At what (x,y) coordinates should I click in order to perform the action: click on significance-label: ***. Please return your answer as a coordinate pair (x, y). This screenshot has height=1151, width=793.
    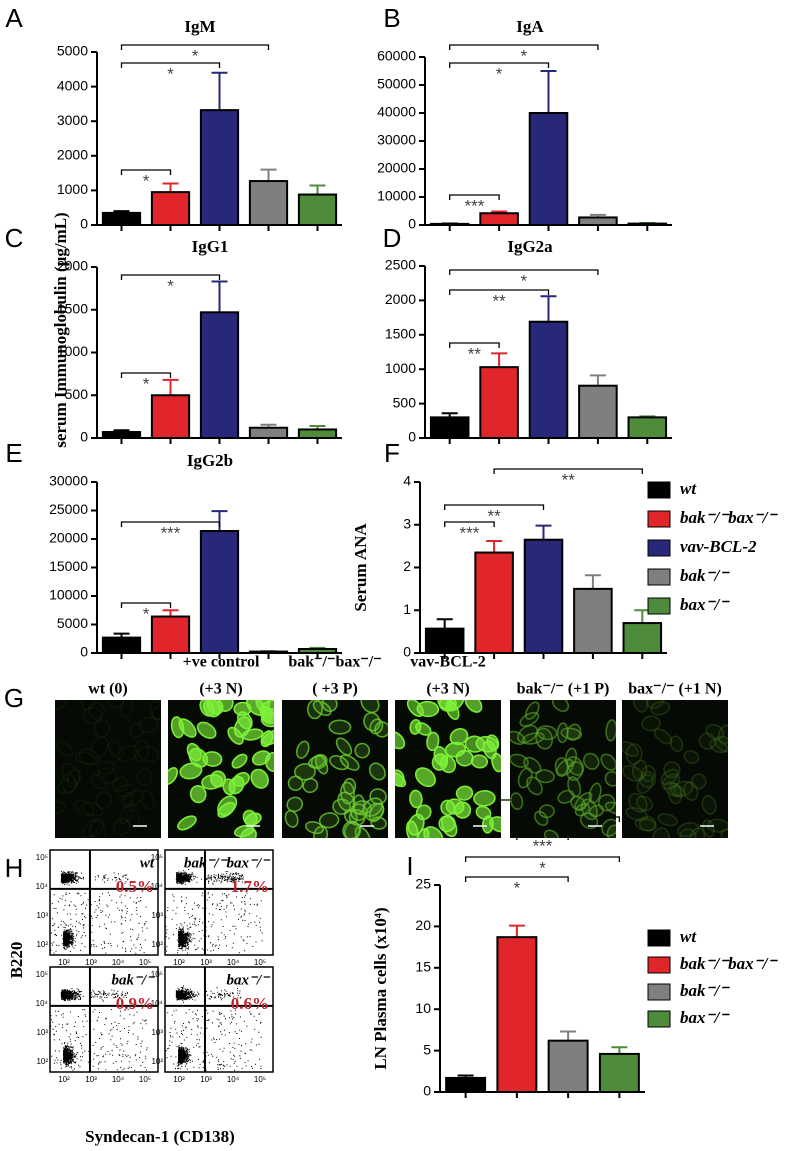
    Looking at the image, I should click on (171, 532).